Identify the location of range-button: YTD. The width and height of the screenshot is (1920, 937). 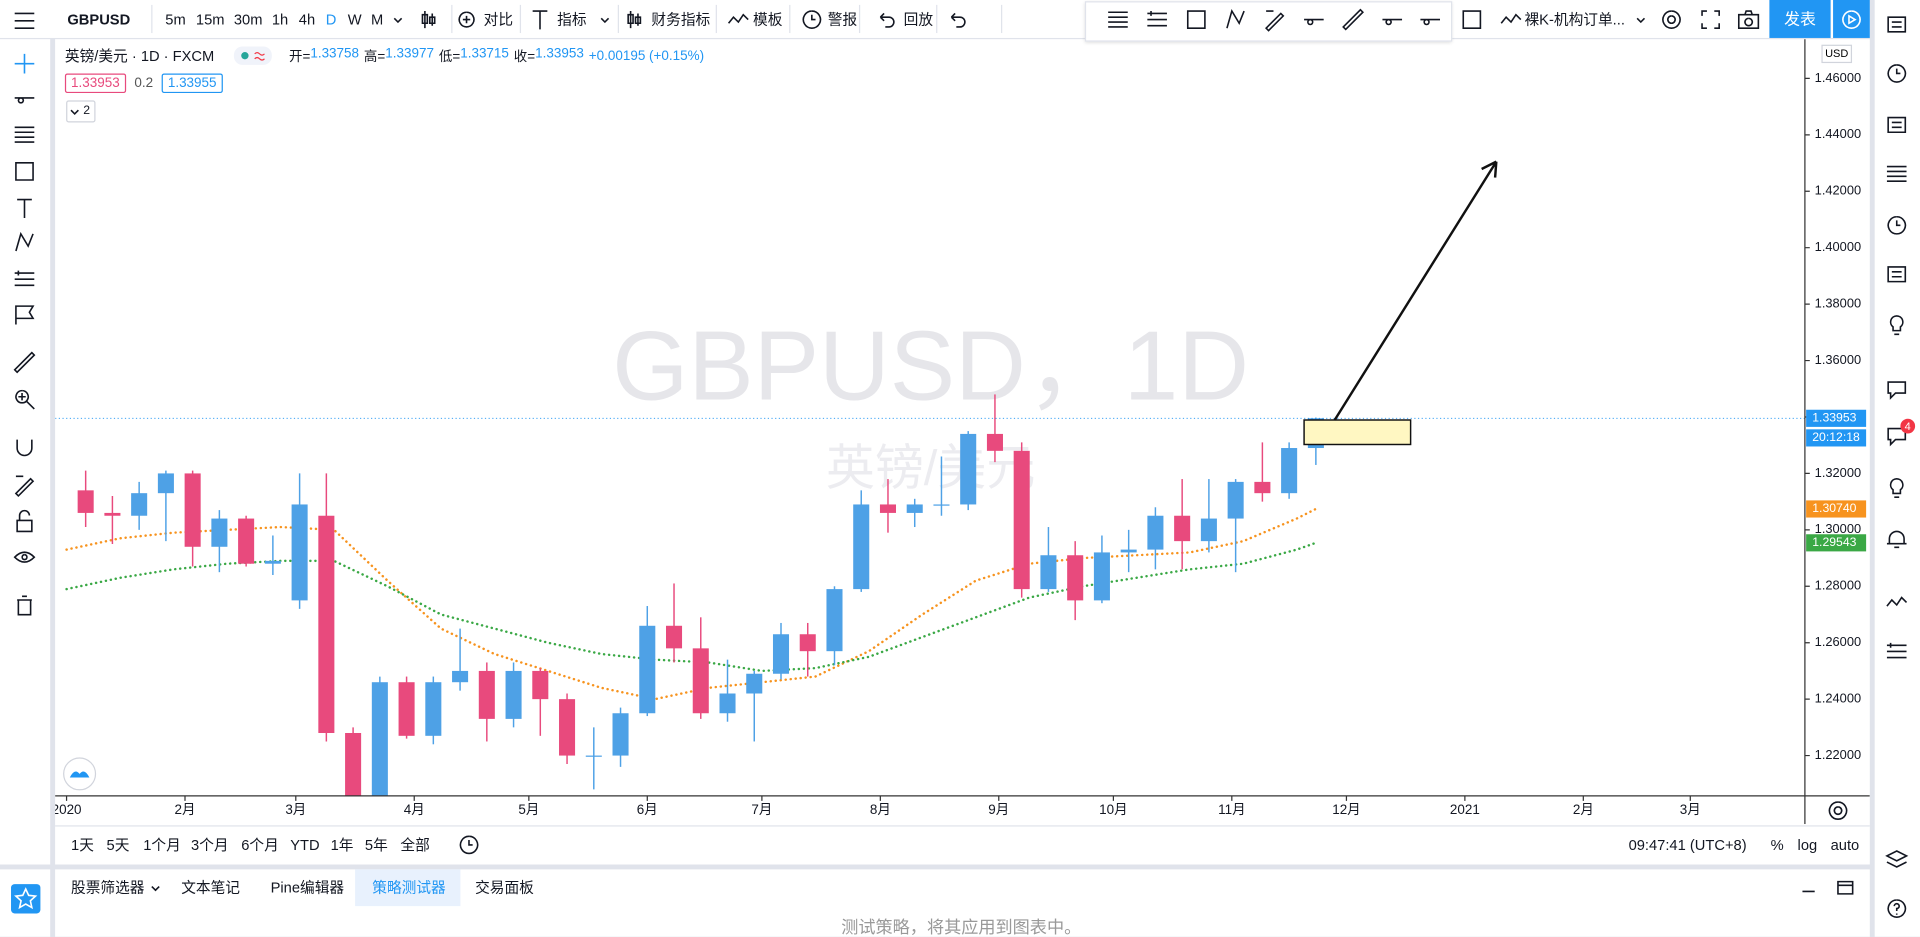
(305, 845).